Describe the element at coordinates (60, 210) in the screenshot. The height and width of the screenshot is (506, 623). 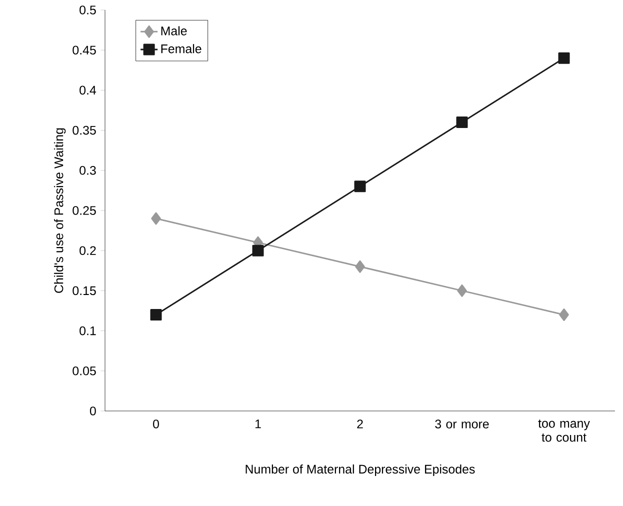
I see `y-axis-title: Child's use of Passive Waiting` at that location.